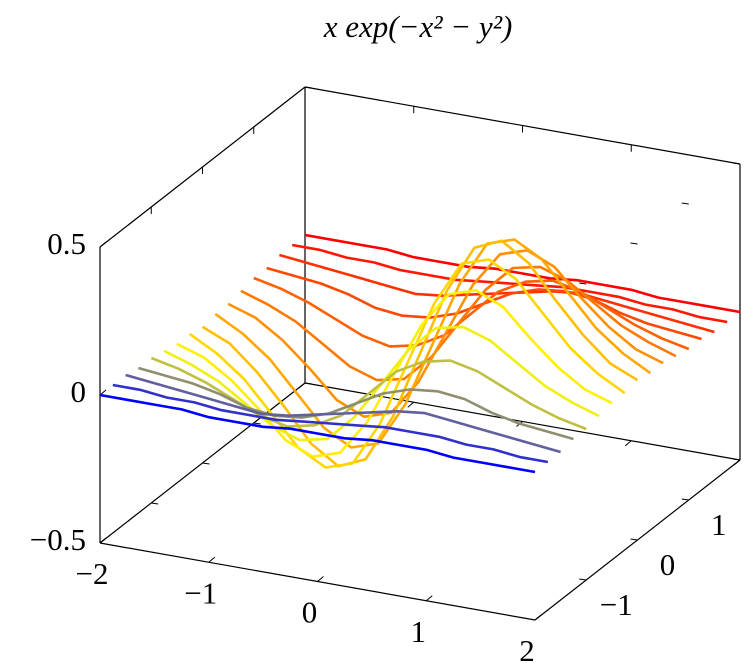 The width and height of the screenshot is (746, 663). What do you see at coordinates (616, 604) in the screenshot?
I see `y-tick-label: −1` at bounding box center [616, 604].